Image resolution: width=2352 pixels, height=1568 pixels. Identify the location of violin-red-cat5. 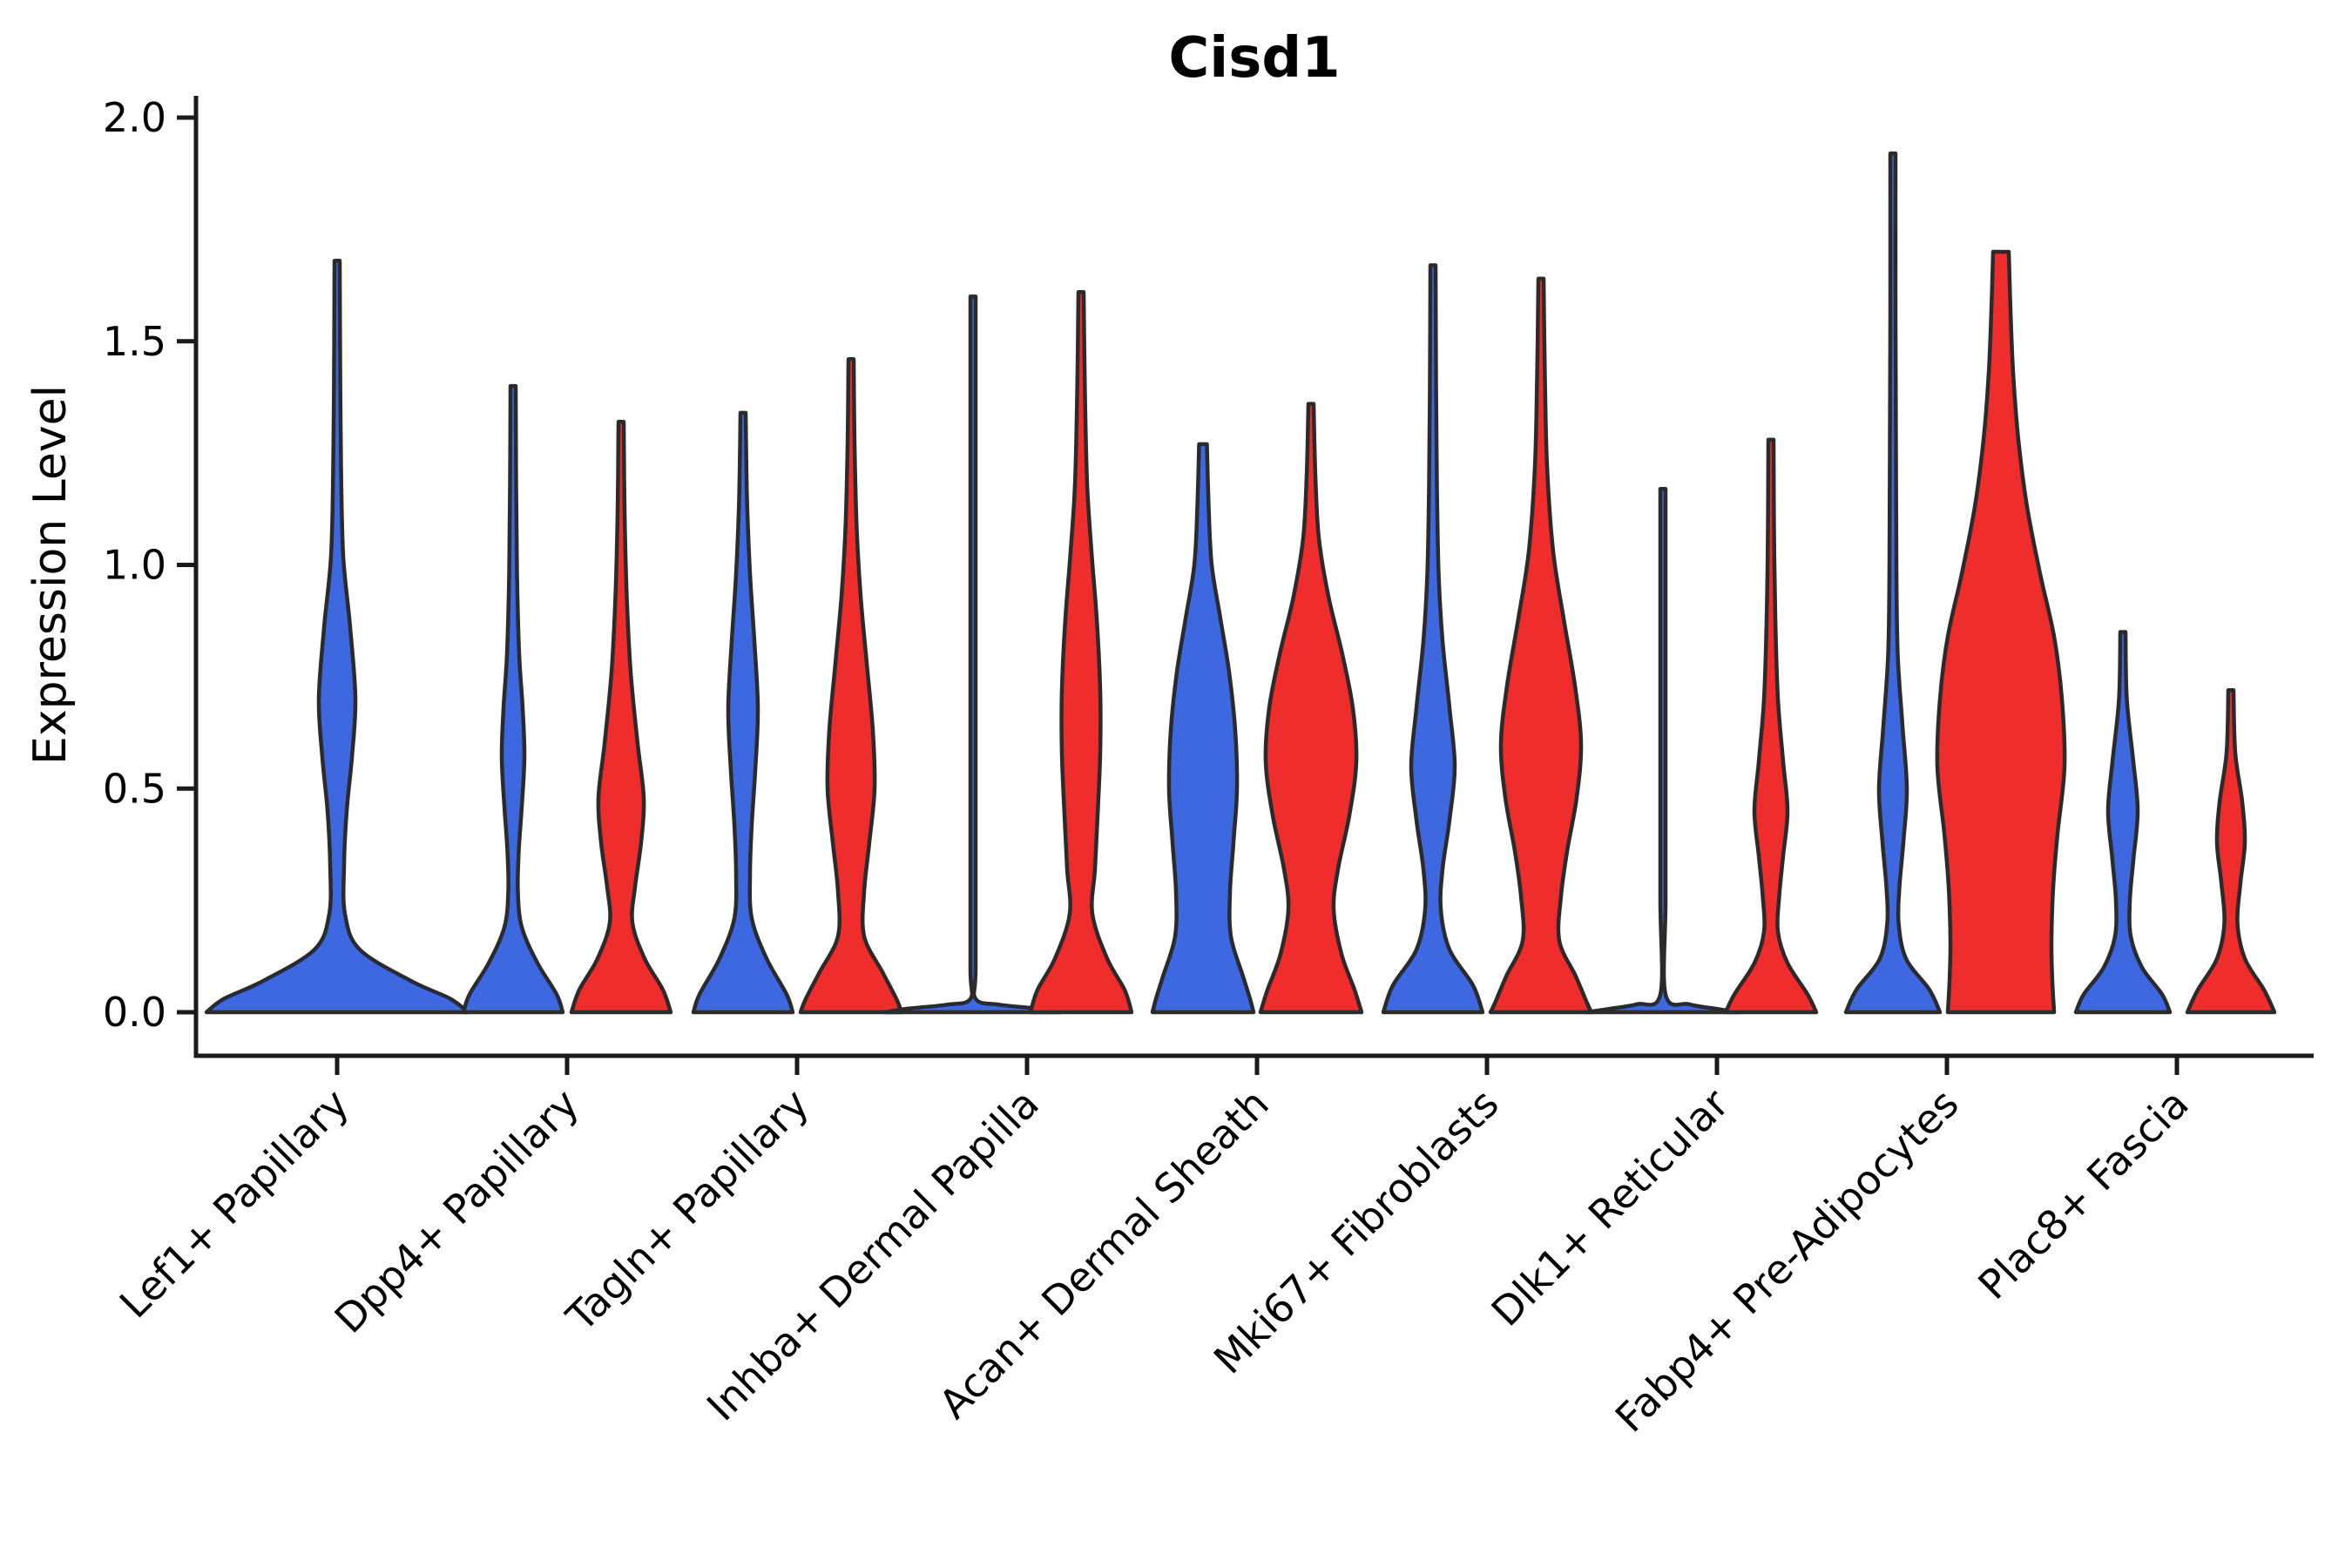
(1541, 645).